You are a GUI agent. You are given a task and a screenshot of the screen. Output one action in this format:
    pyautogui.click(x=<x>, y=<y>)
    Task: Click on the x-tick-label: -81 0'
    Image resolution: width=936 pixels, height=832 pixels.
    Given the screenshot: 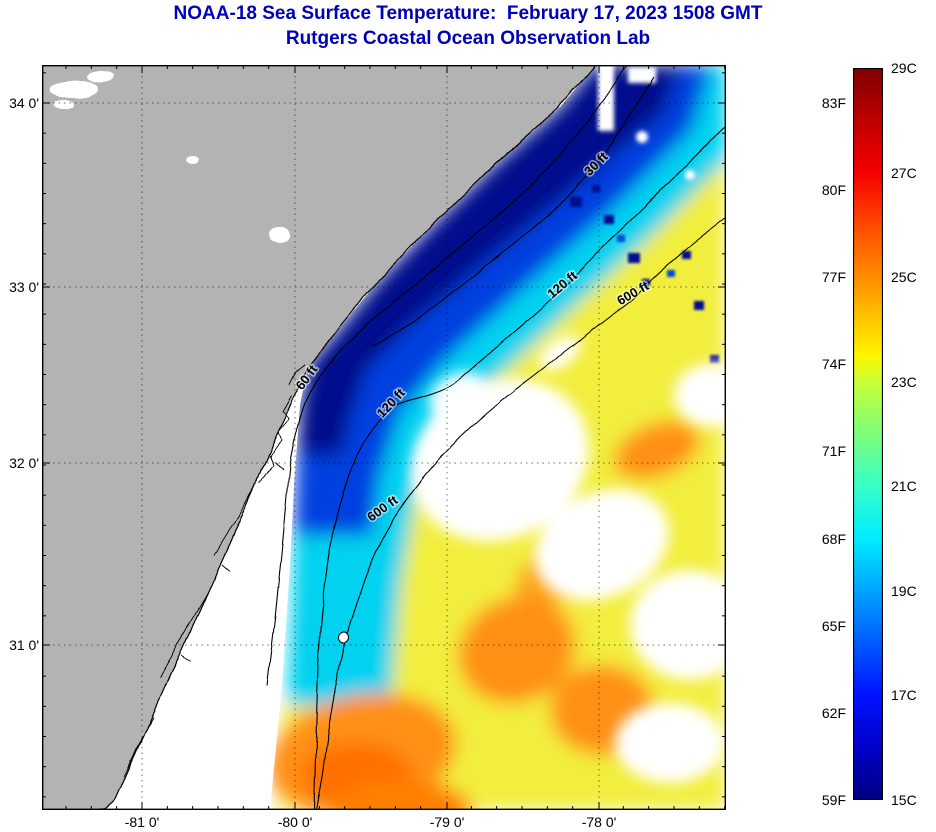 What is the action you would take?
    pyautogui.click(x=142, y=822)
    